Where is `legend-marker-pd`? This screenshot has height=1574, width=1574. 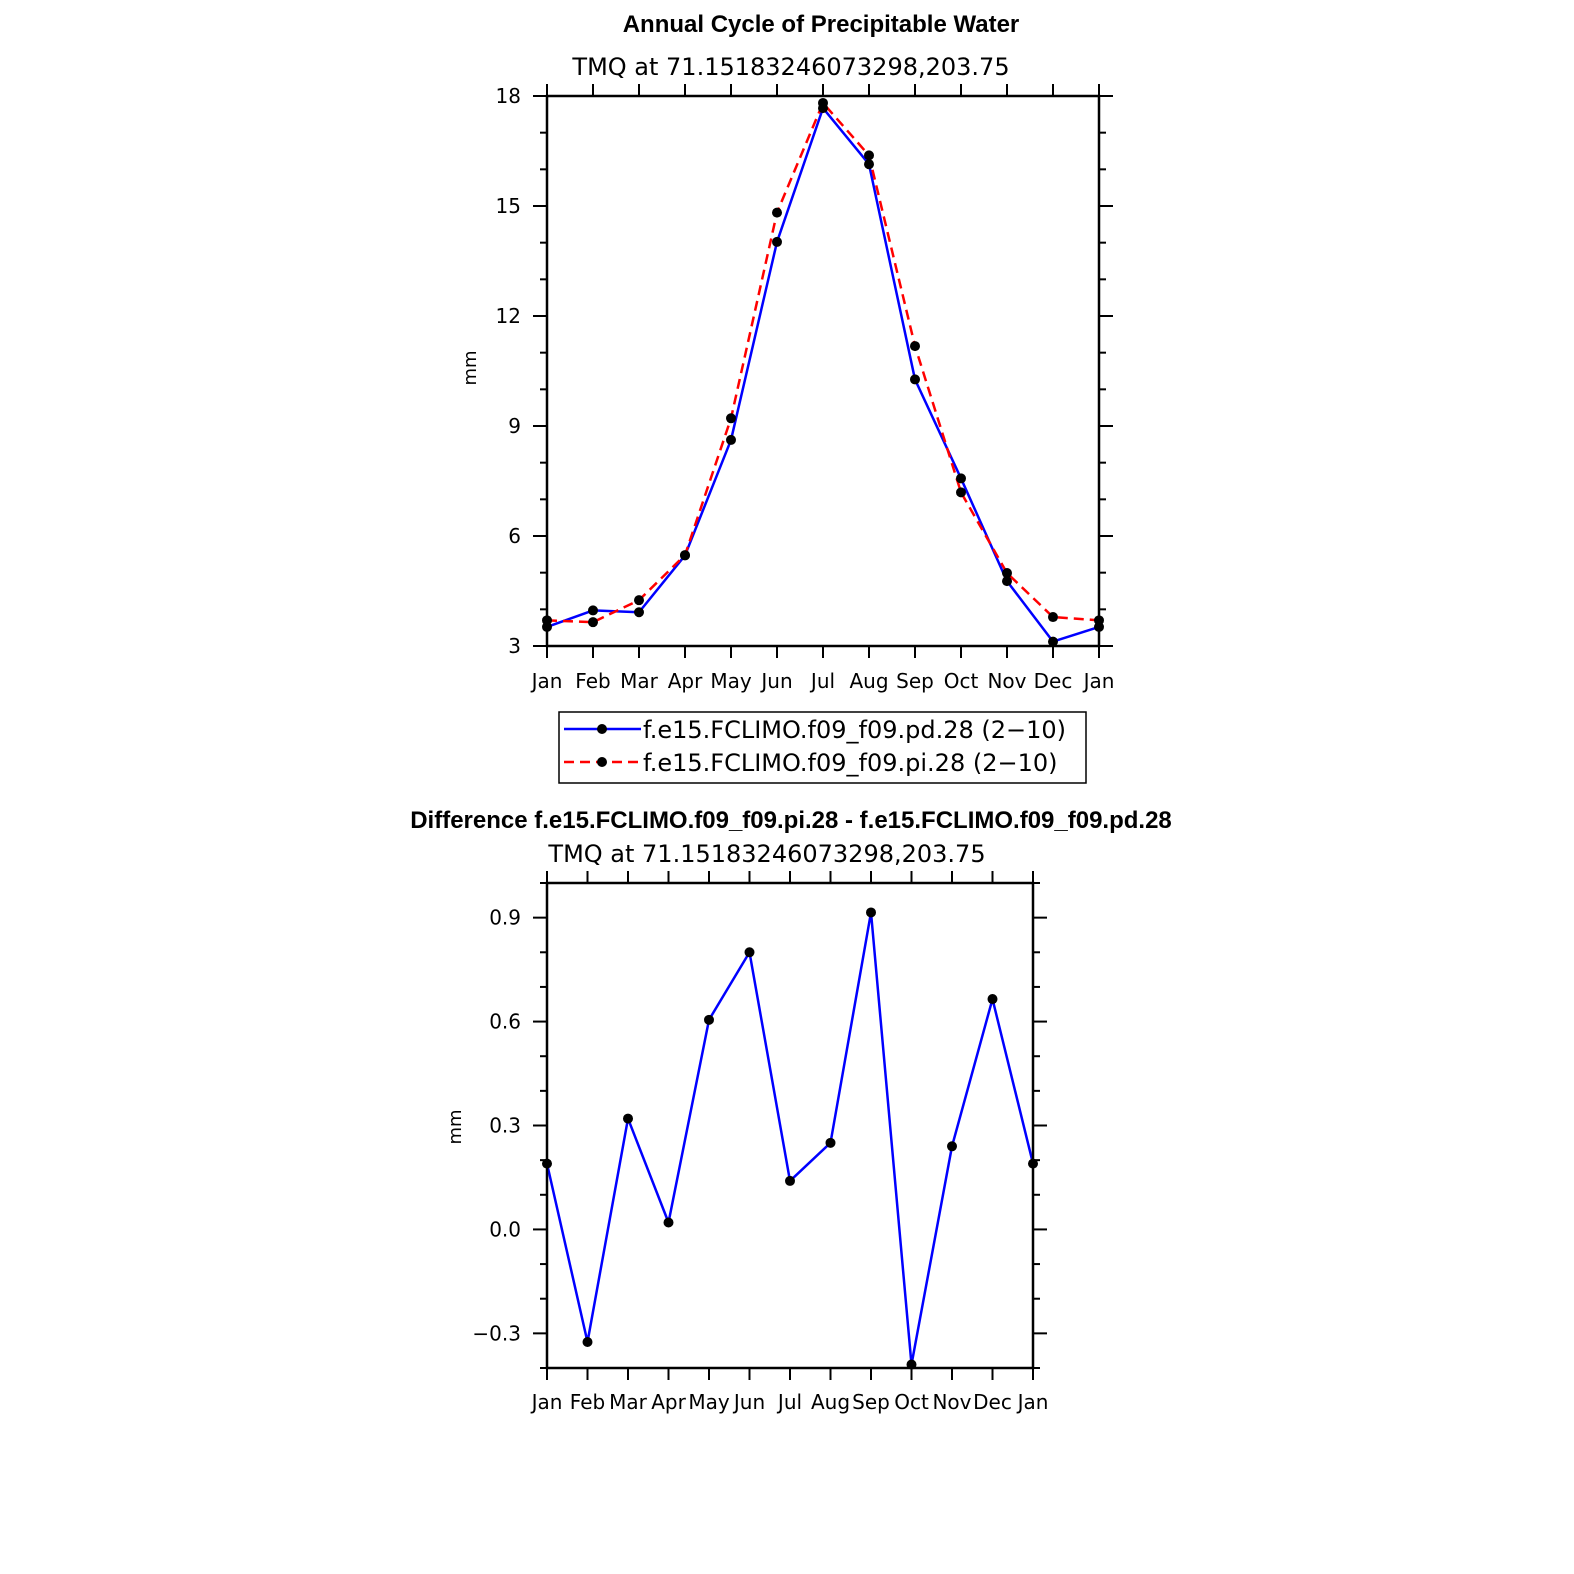 legend-marker-pd is located at coordinates (602, 729).